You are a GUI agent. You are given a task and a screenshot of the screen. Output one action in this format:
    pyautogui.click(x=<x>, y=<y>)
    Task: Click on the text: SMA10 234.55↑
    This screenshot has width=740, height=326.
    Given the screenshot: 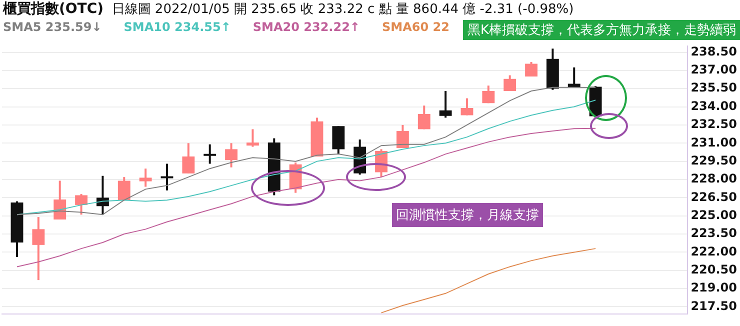 What is the action you would take?
    pyautogui.click(x=177, y=27)
    